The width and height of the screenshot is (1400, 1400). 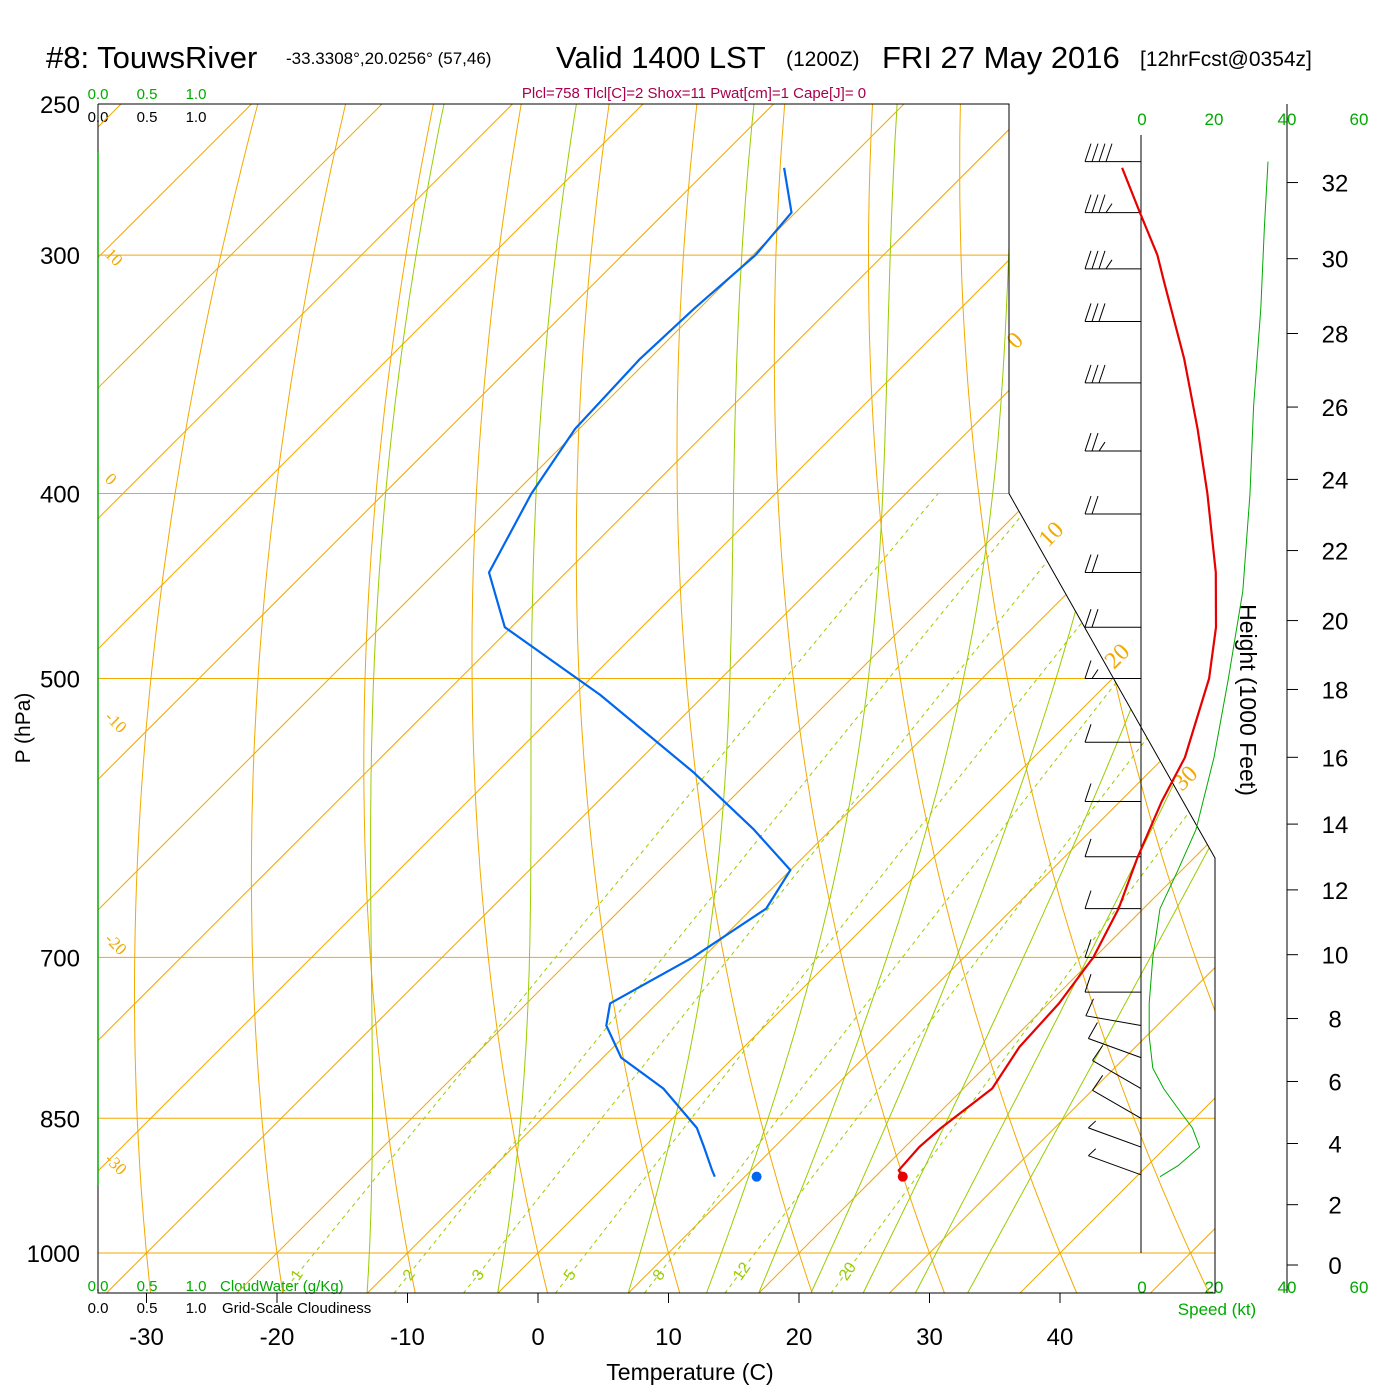 What do you see at coordinates (1001, 57) in the screenshot?
I see `forecast-date: FRI 27 May 2016` at bounding box center [1001, 57].